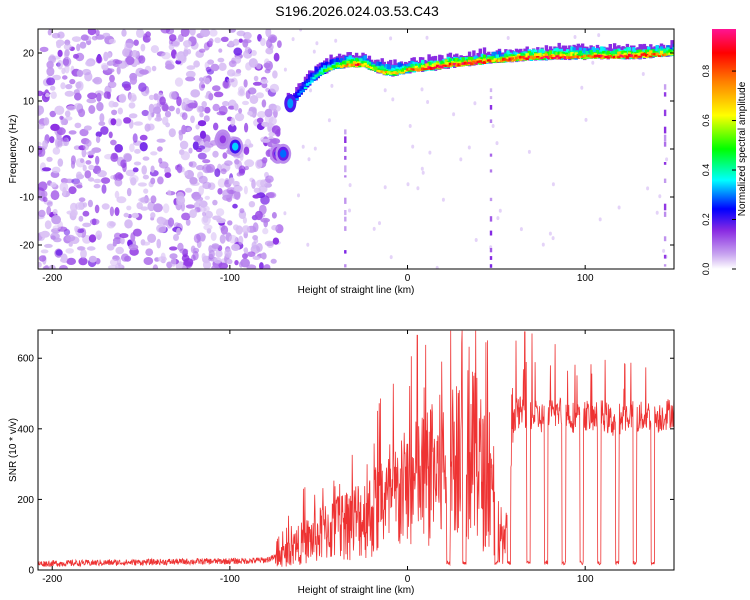 Image resolution: width=750 pixels, height=600 pixels. Describe the element at coordinates (706, 219) in the screenshot. I see `colorbar-tick-label: 0.2` at that location.